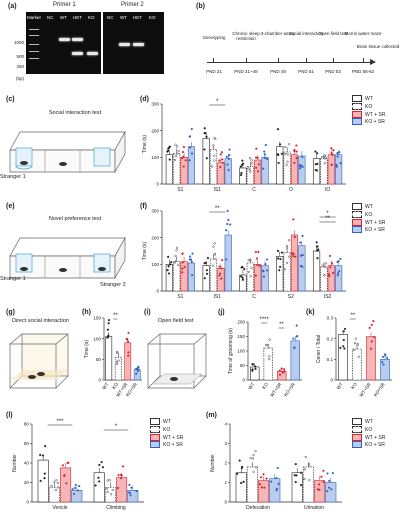 This screenshot has width=400, height=522. What do you see at coordinates (166, 445) in the screenshot?
I see `legend-item: KO + SR` at bounding box center [166, 445].